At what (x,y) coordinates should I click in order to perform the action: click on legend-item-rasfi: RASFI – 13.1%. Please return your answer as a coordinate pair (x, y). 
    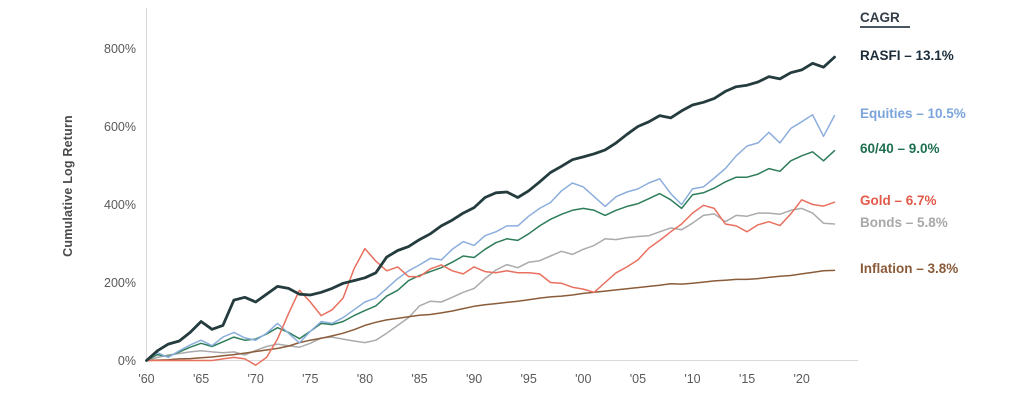
    Looking at the image, I should click on (907, 55).